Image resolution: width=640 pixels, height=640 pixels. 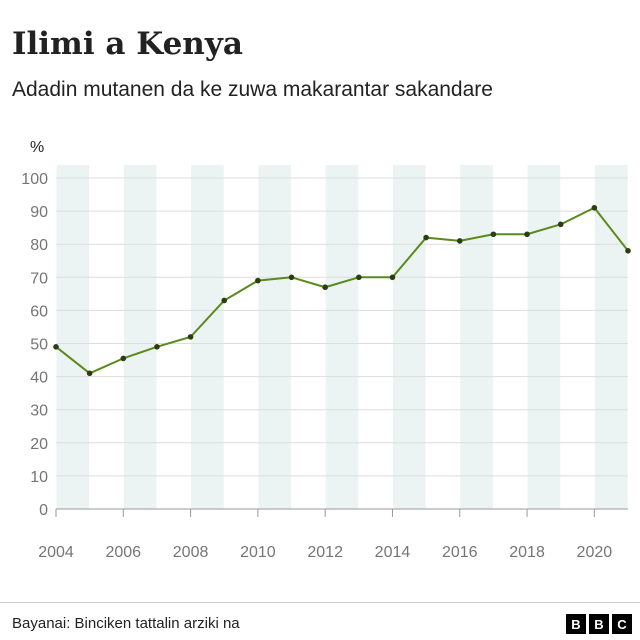 What do you see at coordinates (39, 477) in the screenshot?
I see `y-tick-label: 10` at bounding box center [39, 477].